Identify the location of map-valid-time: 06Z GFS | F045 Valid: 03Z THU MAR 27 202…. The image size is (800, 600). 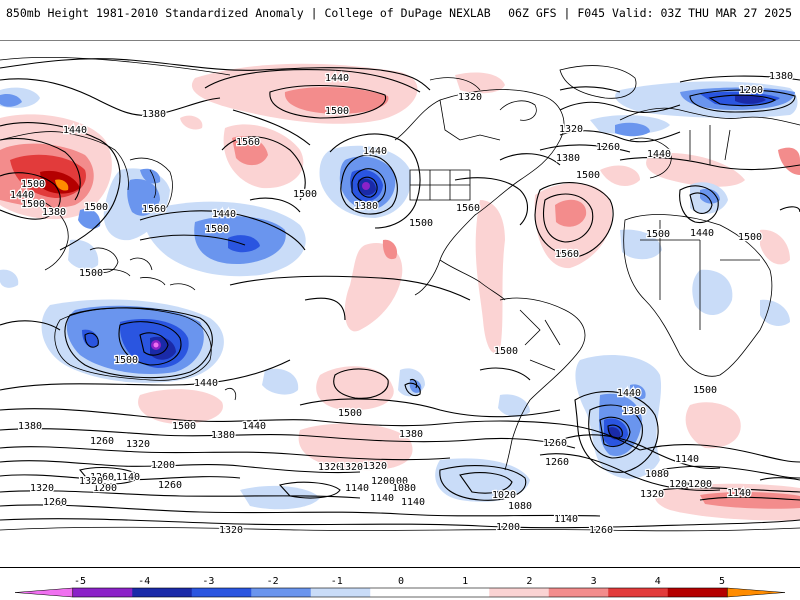
(650, 13).